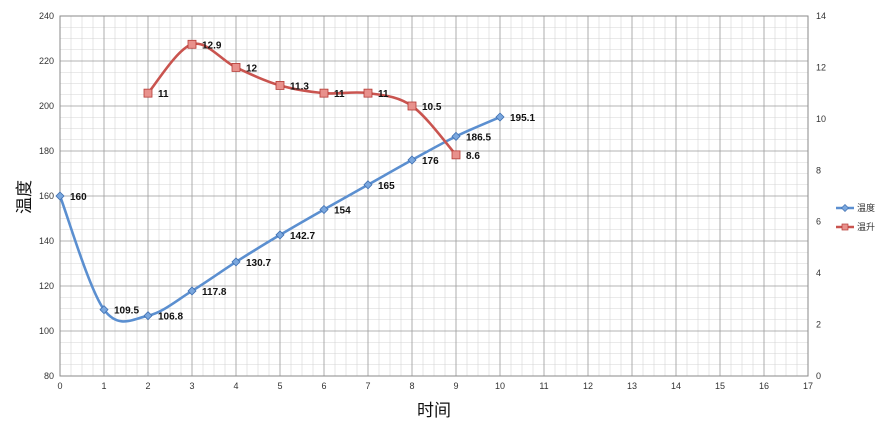 The width and height of the screenshot is (891, 438). I want to click on data-label: 117.8, so click(214, 292).